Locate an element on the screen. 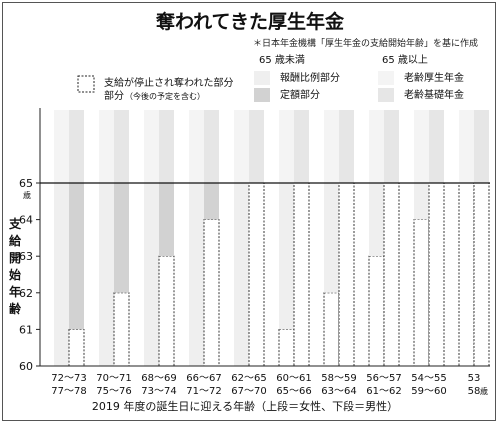 This screenshot has width=500, height=425. legend-under65-header: 65 歳未満 is located at coordinates (282, 60).